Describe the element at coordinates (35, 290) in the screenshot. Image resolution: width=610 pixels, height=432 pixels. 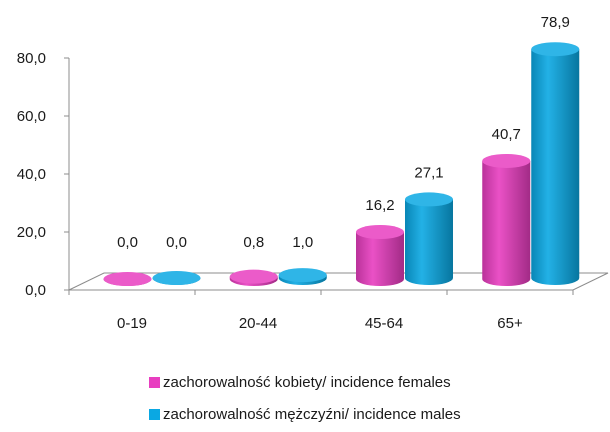
I see `y-tick-label: 0,0` at that location.